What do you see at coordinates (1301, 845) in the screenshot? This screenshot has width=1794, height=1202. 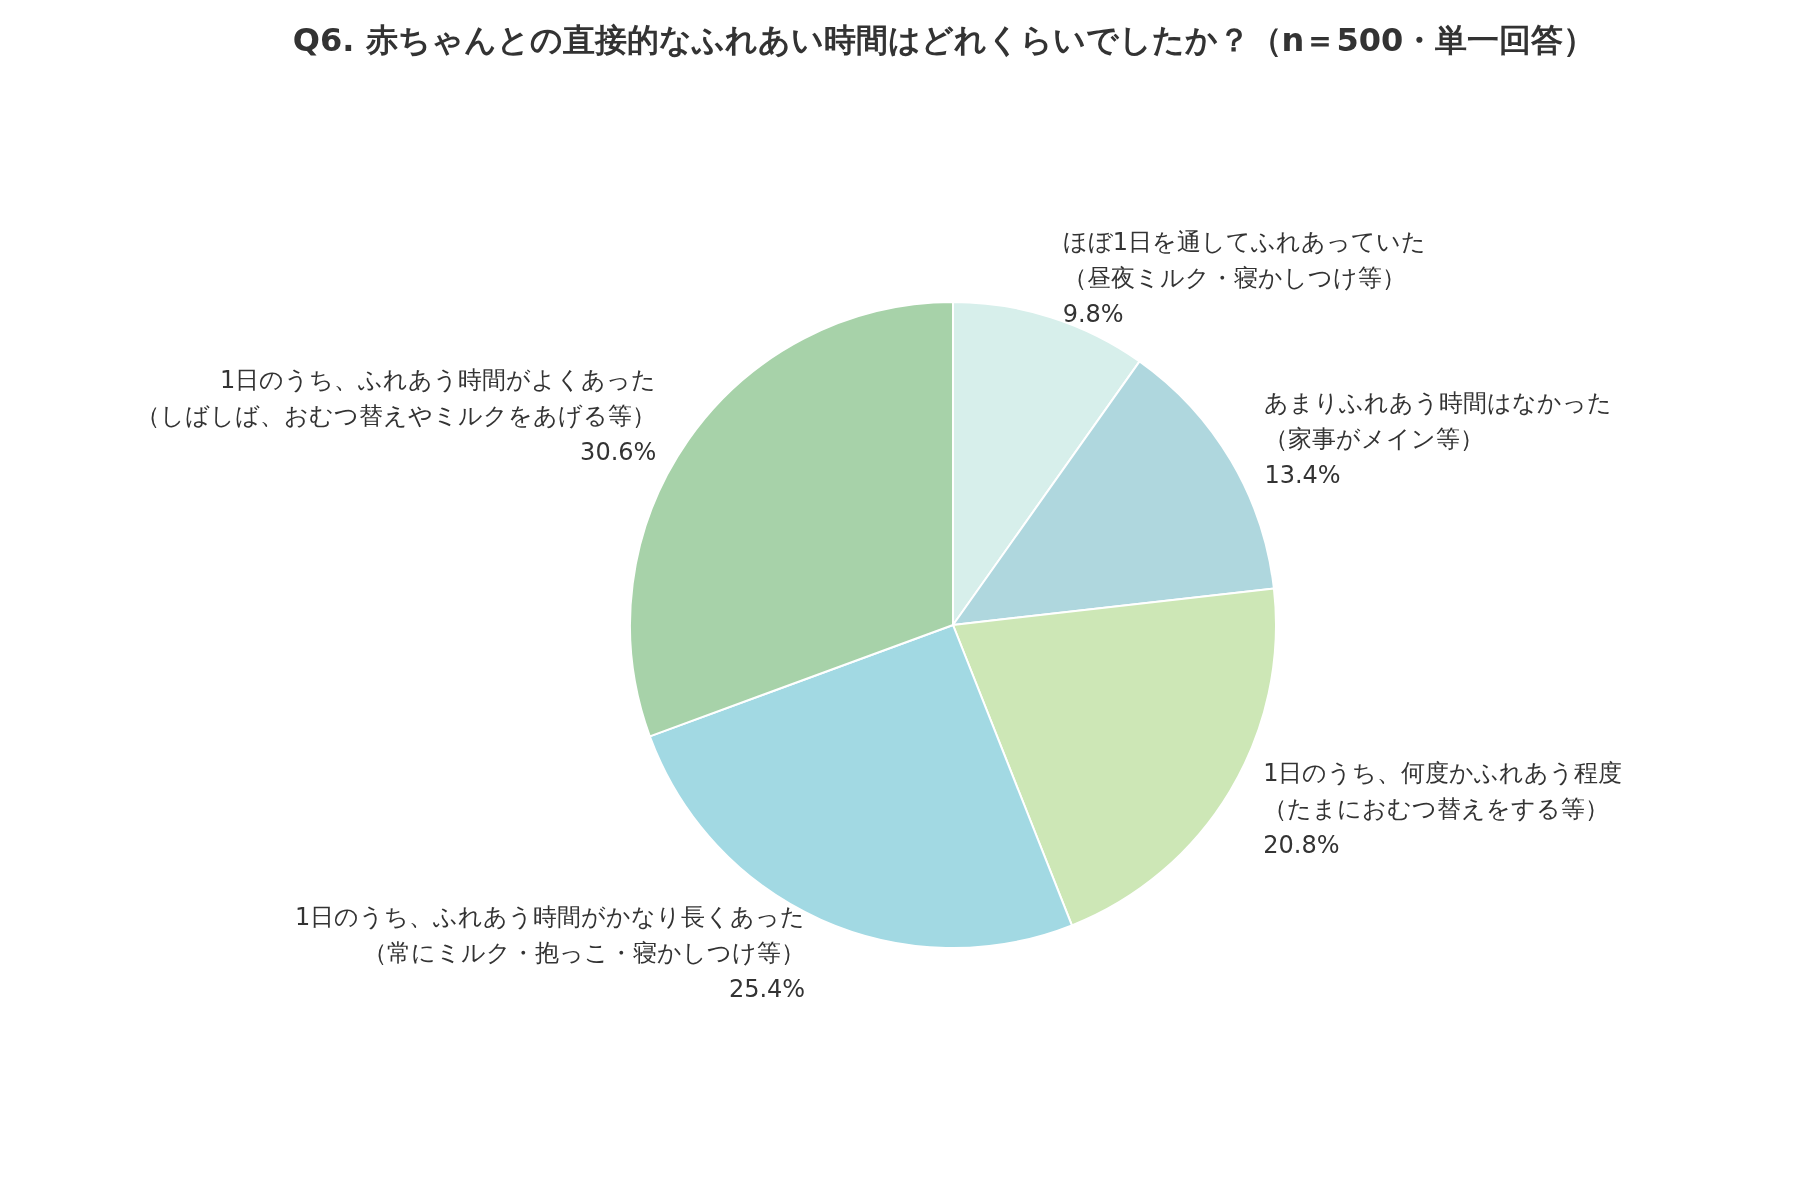 I see `data-label: 20.8%` at bounding box center [1301, 845].